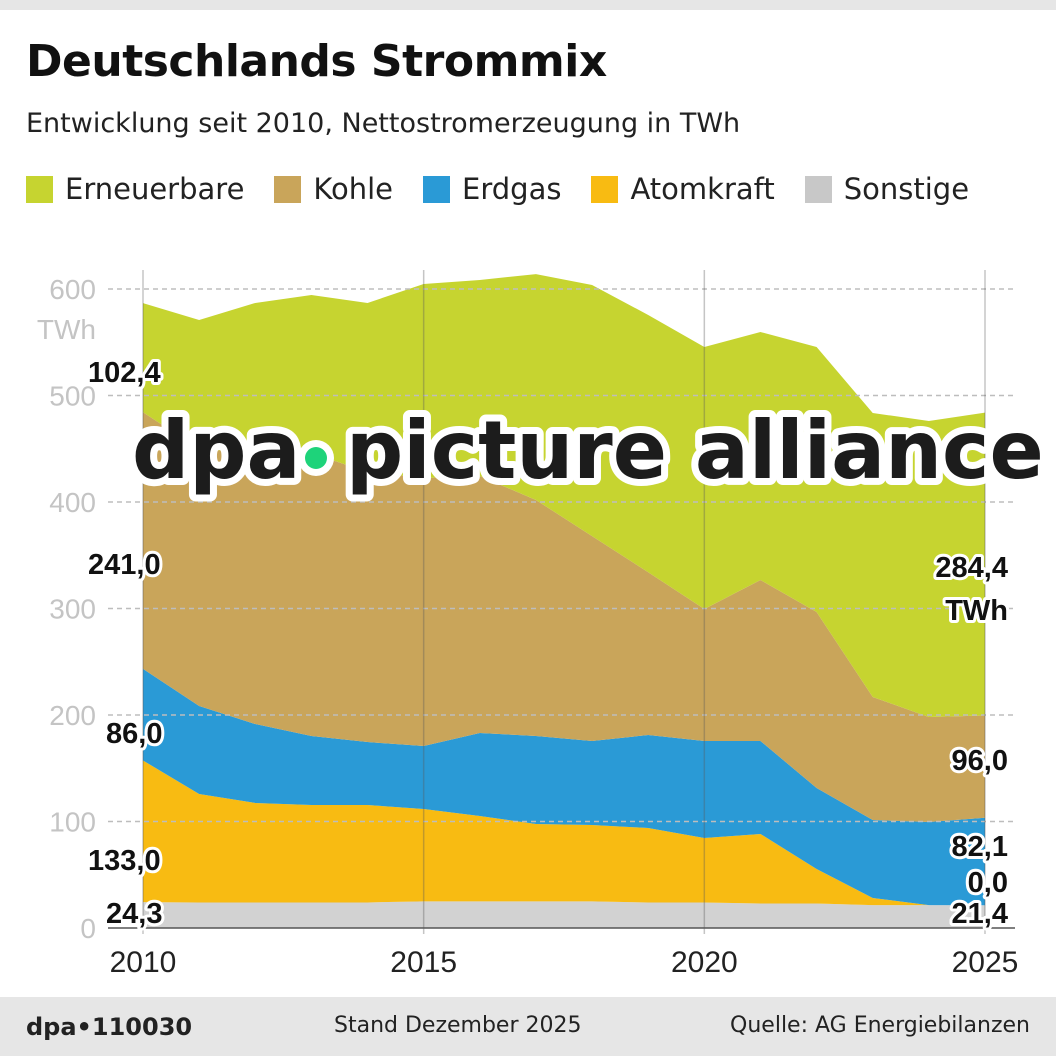  Describe the element at coordinates (72, 289) in the screenshot. I see `y-tick-label: 600` at that location.